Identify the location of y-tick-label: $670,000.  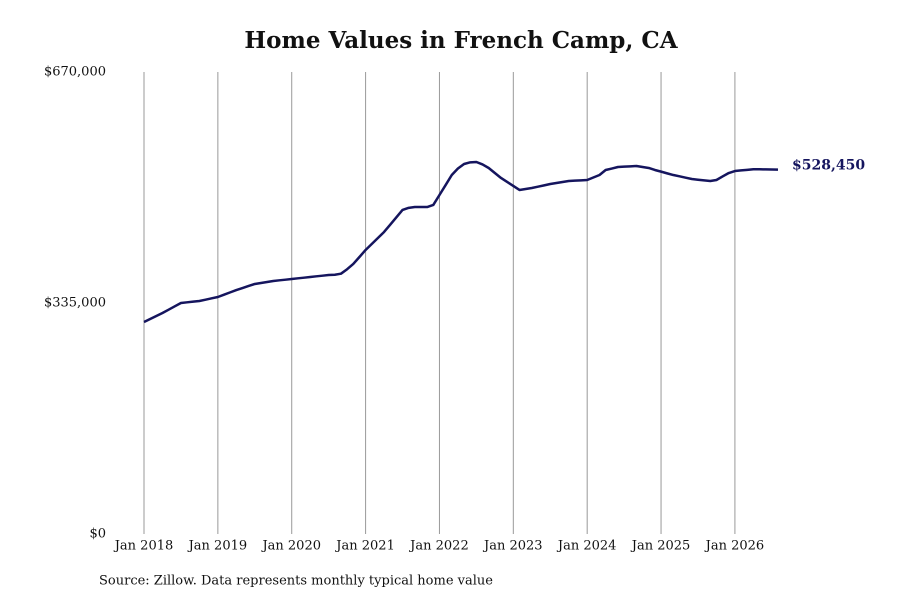
(75, 72).